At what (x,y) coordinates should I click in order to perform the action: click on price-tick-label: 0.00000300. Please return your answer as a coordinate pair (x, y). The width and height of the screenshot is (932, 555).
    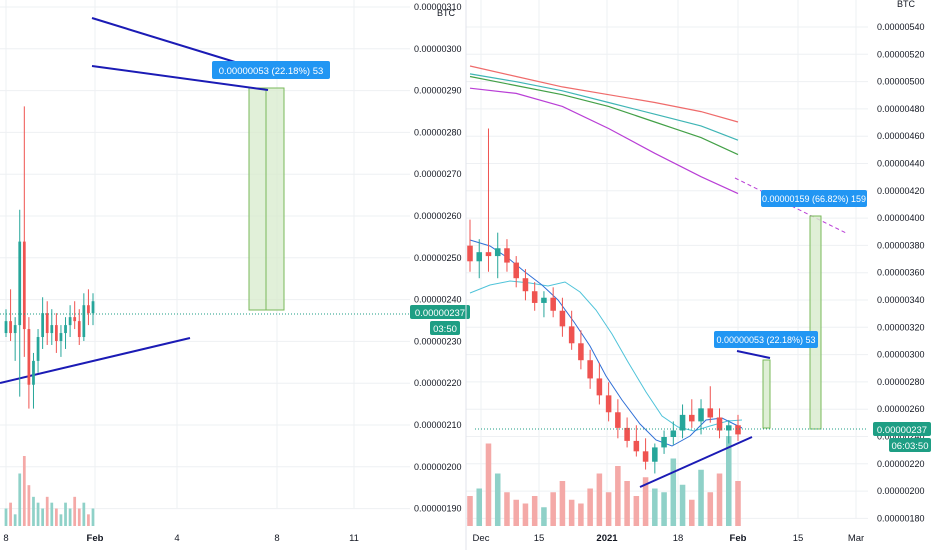
    Looking at the image, I should click on (901, 355).